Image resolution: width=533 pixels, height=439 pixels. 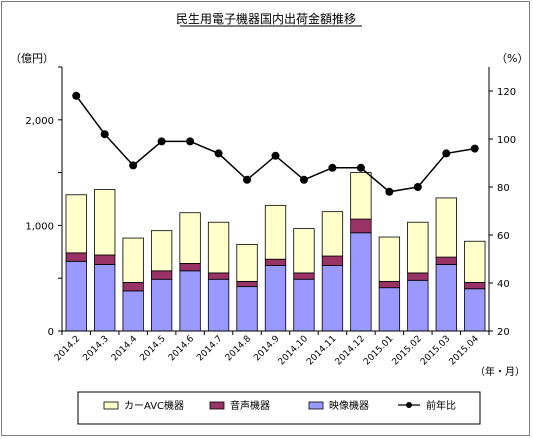 What do you see at coordinates (506, 140) in the screenshot?
I see `right-tick-label-4: 100` at bounding box center [506, 140].